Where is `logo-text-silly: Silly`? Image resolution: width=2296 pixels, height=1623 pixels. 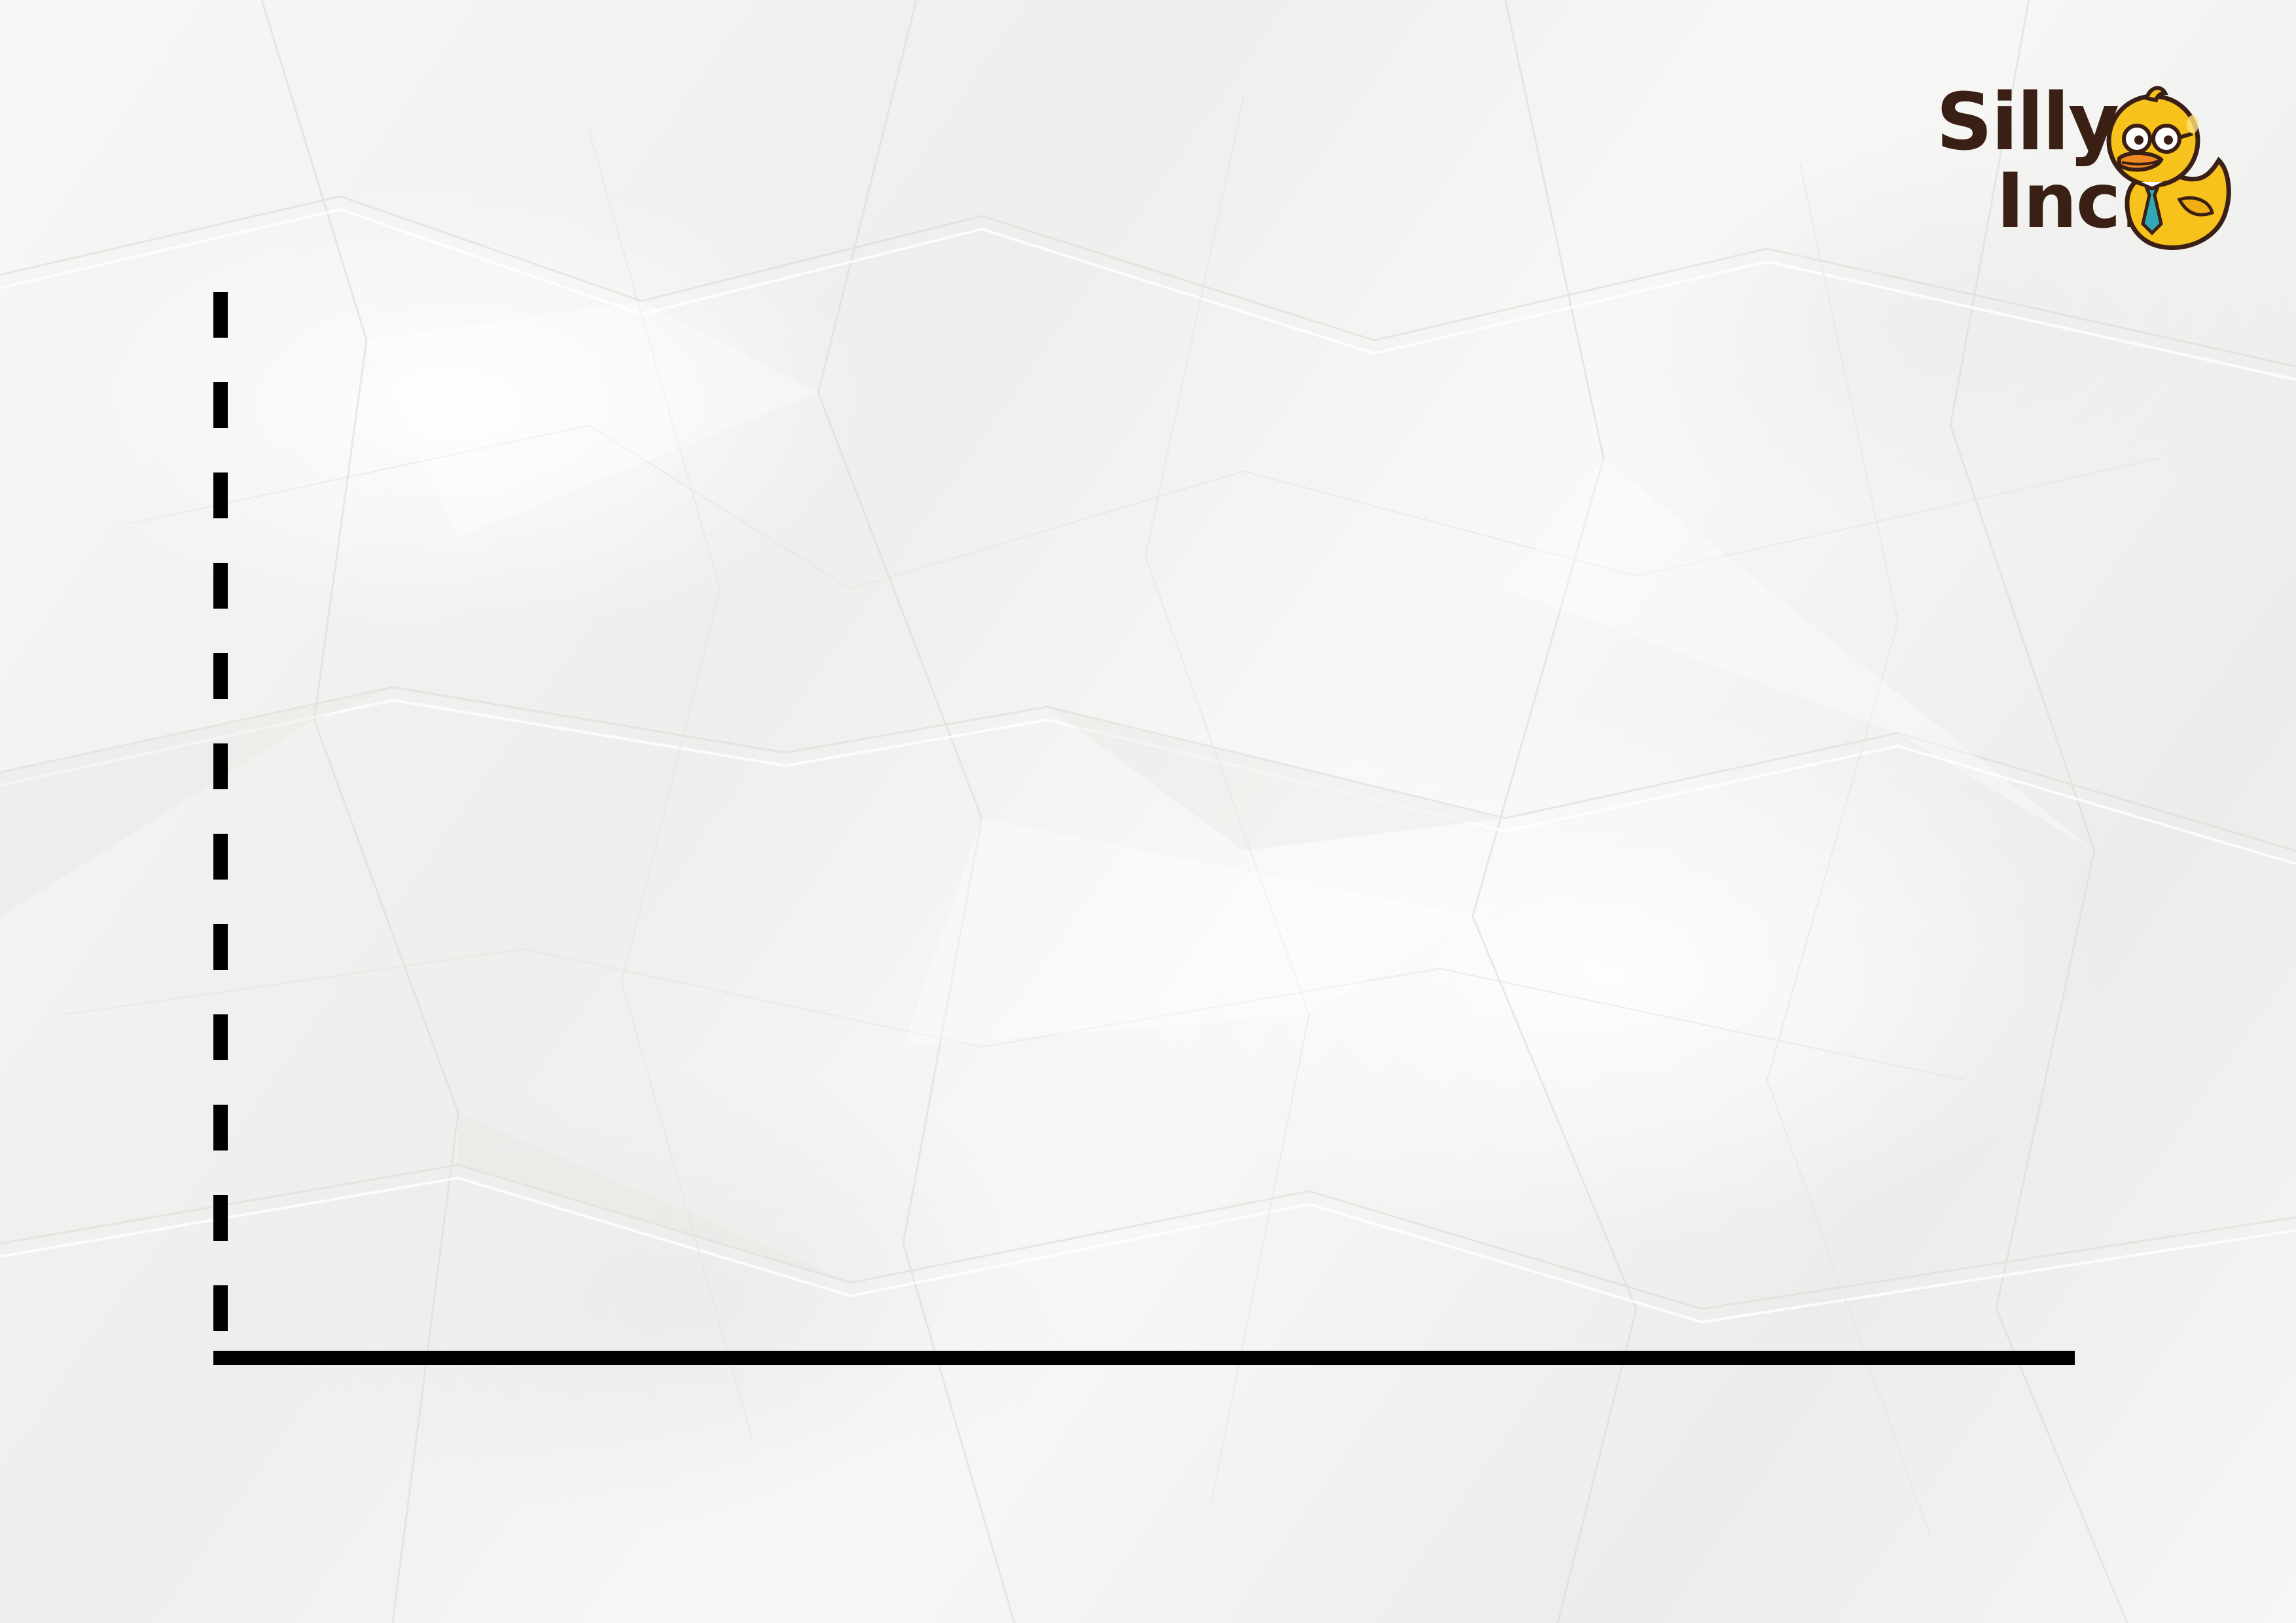 logo-text-silly: Silly is located at coordinates (2027, 122).